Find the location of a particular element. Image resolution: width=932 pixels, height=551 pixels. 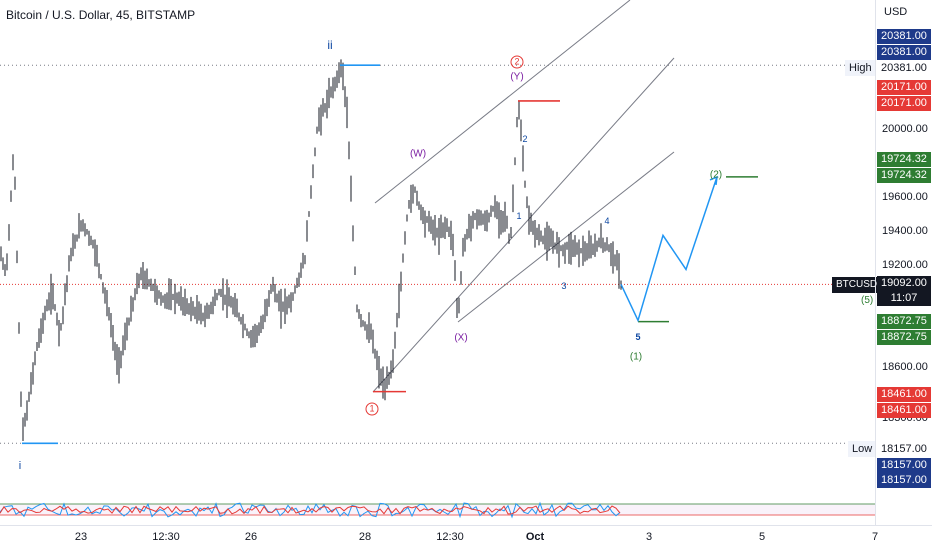

wave-5-label: (5) is located at coordinates (867, 300).